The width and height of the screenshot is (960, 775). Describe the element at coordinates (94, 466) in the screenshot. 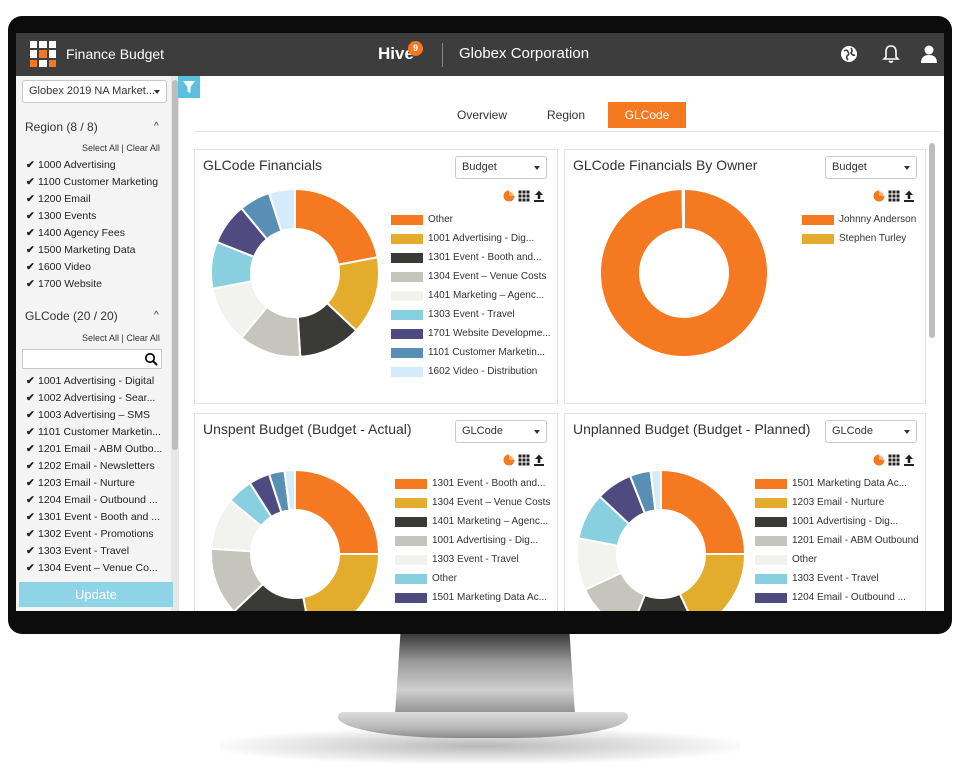

I see `checkbox-item: ✔ 1202 Email - Newsletters` at that location.